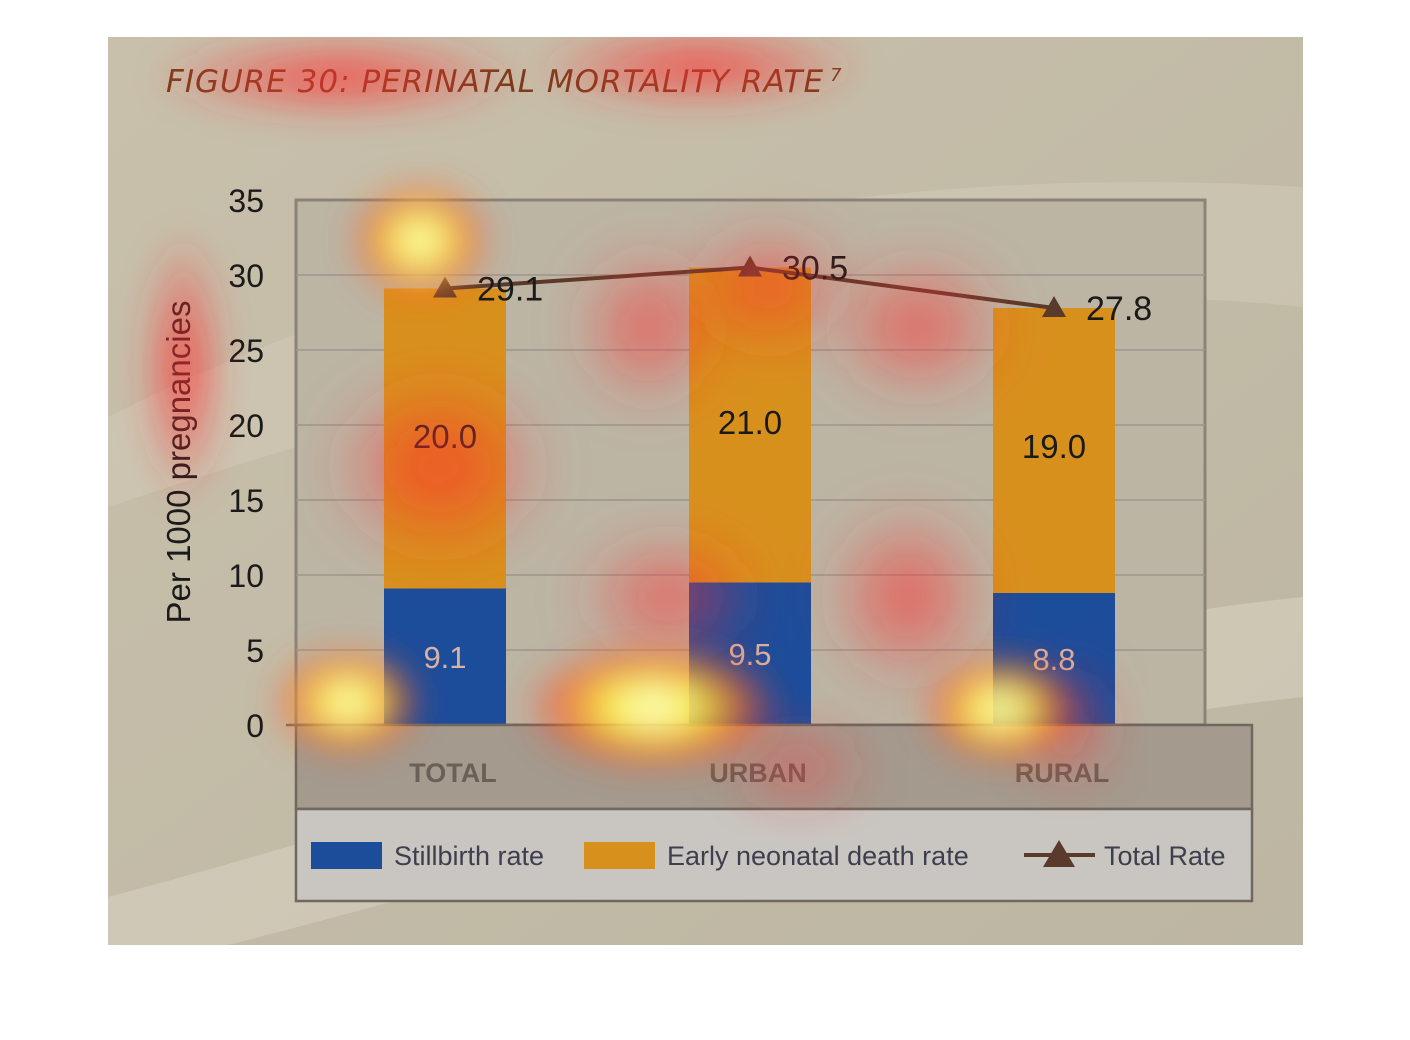 The height and width of the screenshot is (1040, 1410). I want to click on y-tick-label: 25, so click(246, 351).